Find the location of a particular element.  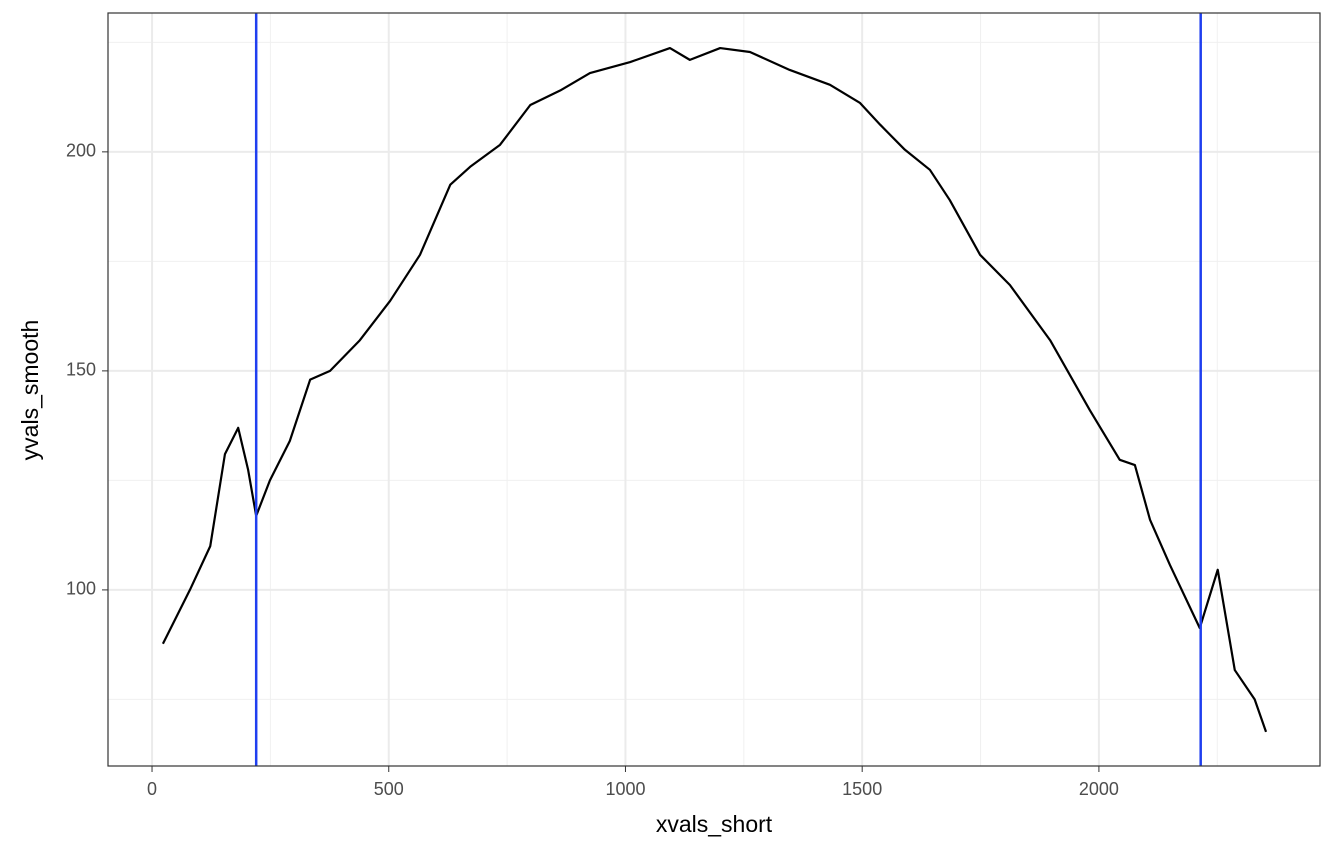

x-tick-label: 1000 is located at coordinates (625, 789).